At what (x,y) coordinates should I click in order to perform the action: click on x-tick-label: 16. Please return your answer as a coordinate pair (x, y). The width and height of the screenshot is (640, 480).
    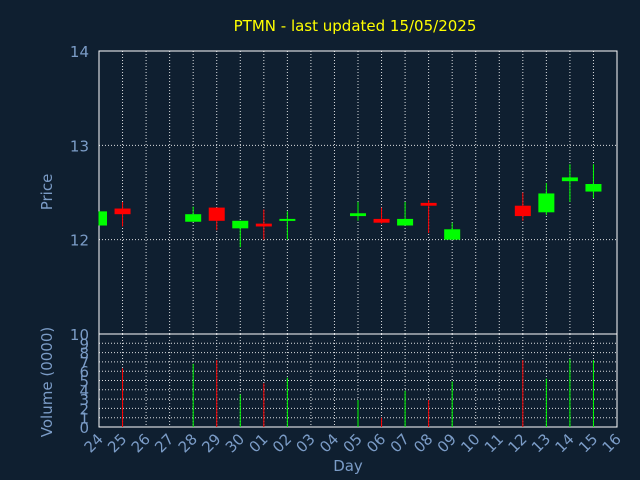
    Looking at the image, I should click on (612, 443).